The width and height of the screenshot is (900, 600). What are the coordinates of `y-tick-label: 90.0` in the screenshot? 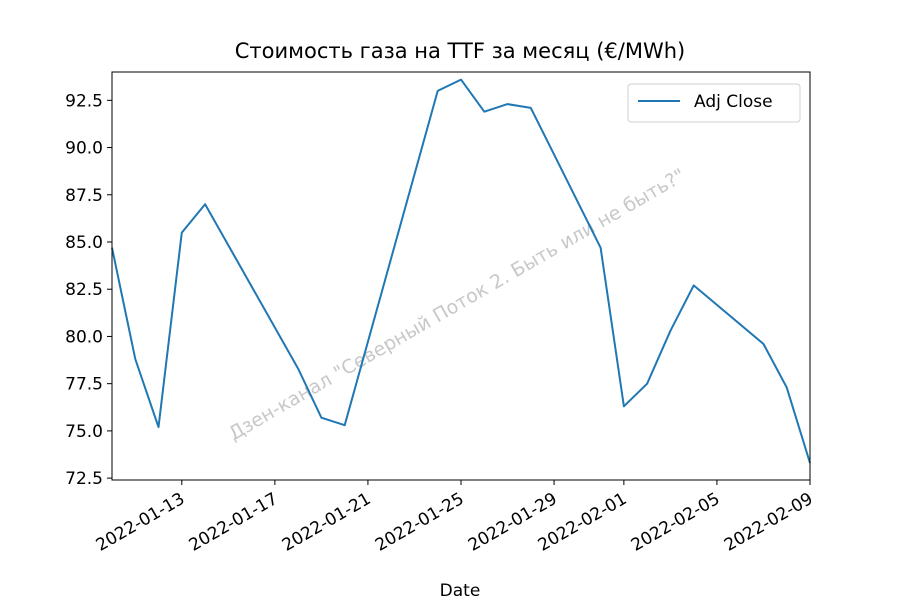 It's located at (84, 149).